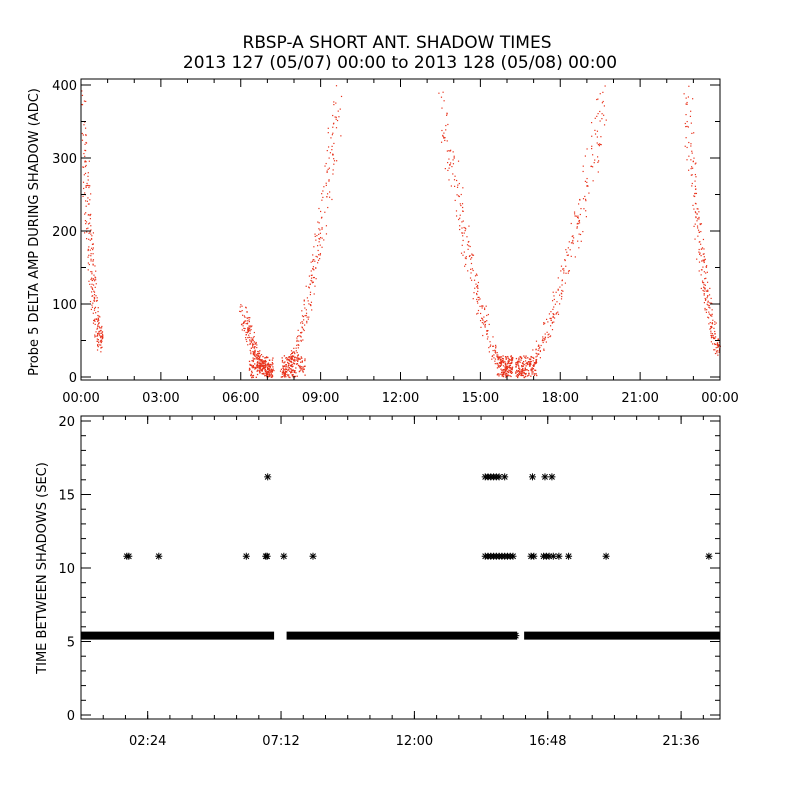 This screenshot has height=800, width=800. What do you see at coordinates (80, 398) in the screenshot?
I see `top-x-tick-label: 00:00` at bounding box center [80, 398].